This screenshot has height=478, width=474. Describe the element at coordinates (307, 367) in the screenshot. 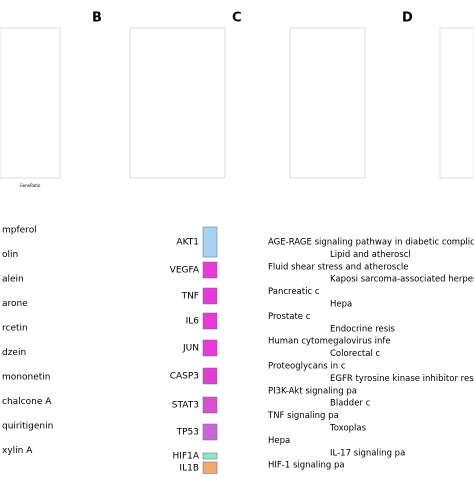

I see `pathway-label: Proteoglycans in c` at that location.